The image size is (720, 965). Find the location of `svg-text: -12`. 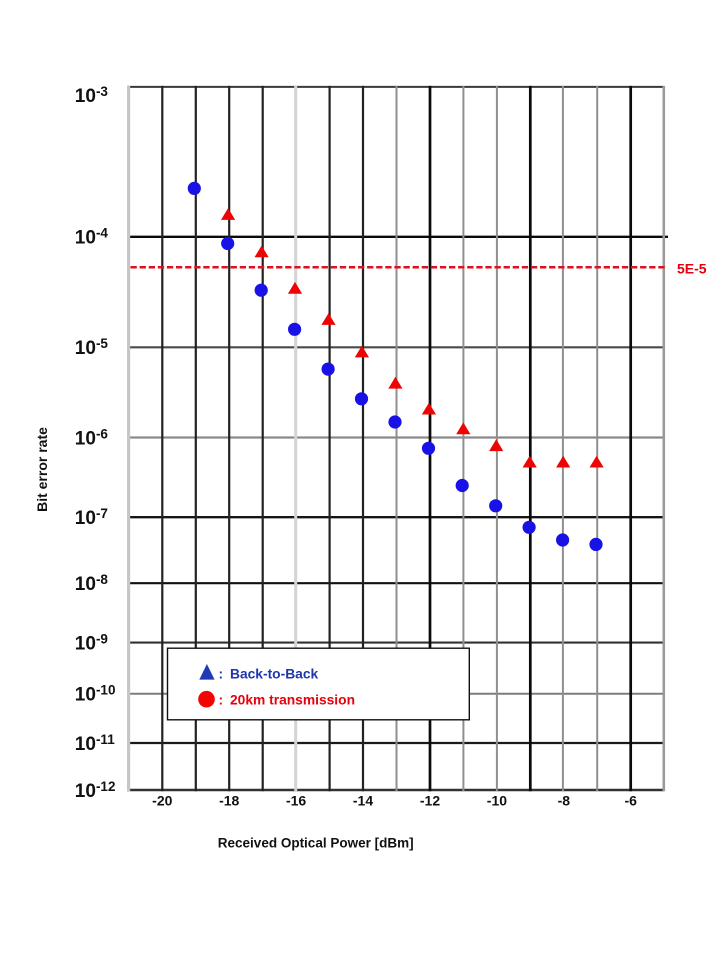

svg-text: -12 is located at coordinates (430, 801).